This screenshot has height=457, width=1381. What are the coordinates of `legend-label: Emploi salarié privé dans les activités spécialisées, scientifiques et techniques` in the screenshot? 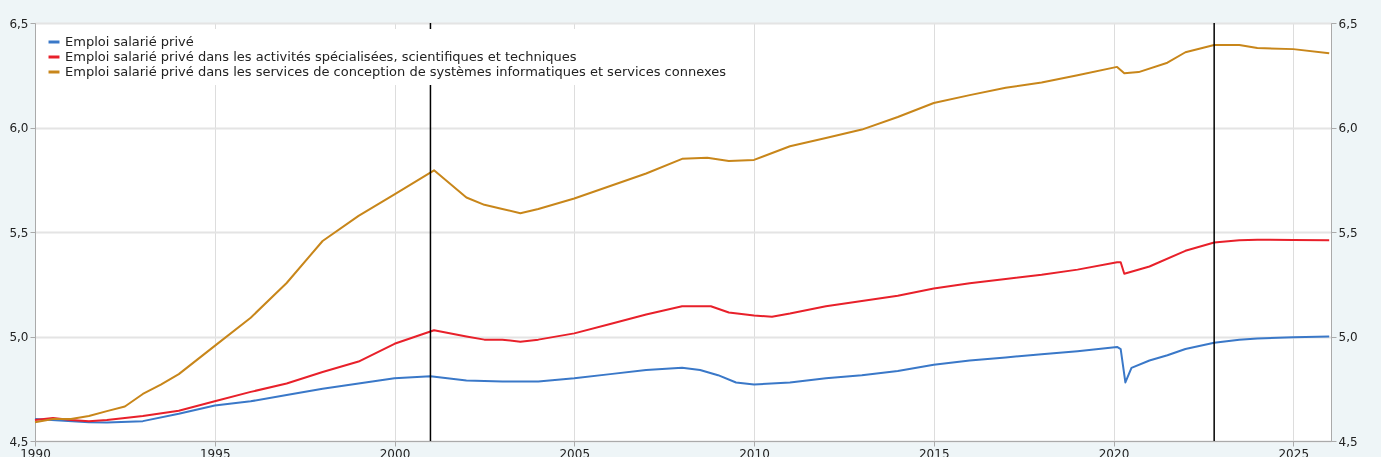 It's located at (321, 56).